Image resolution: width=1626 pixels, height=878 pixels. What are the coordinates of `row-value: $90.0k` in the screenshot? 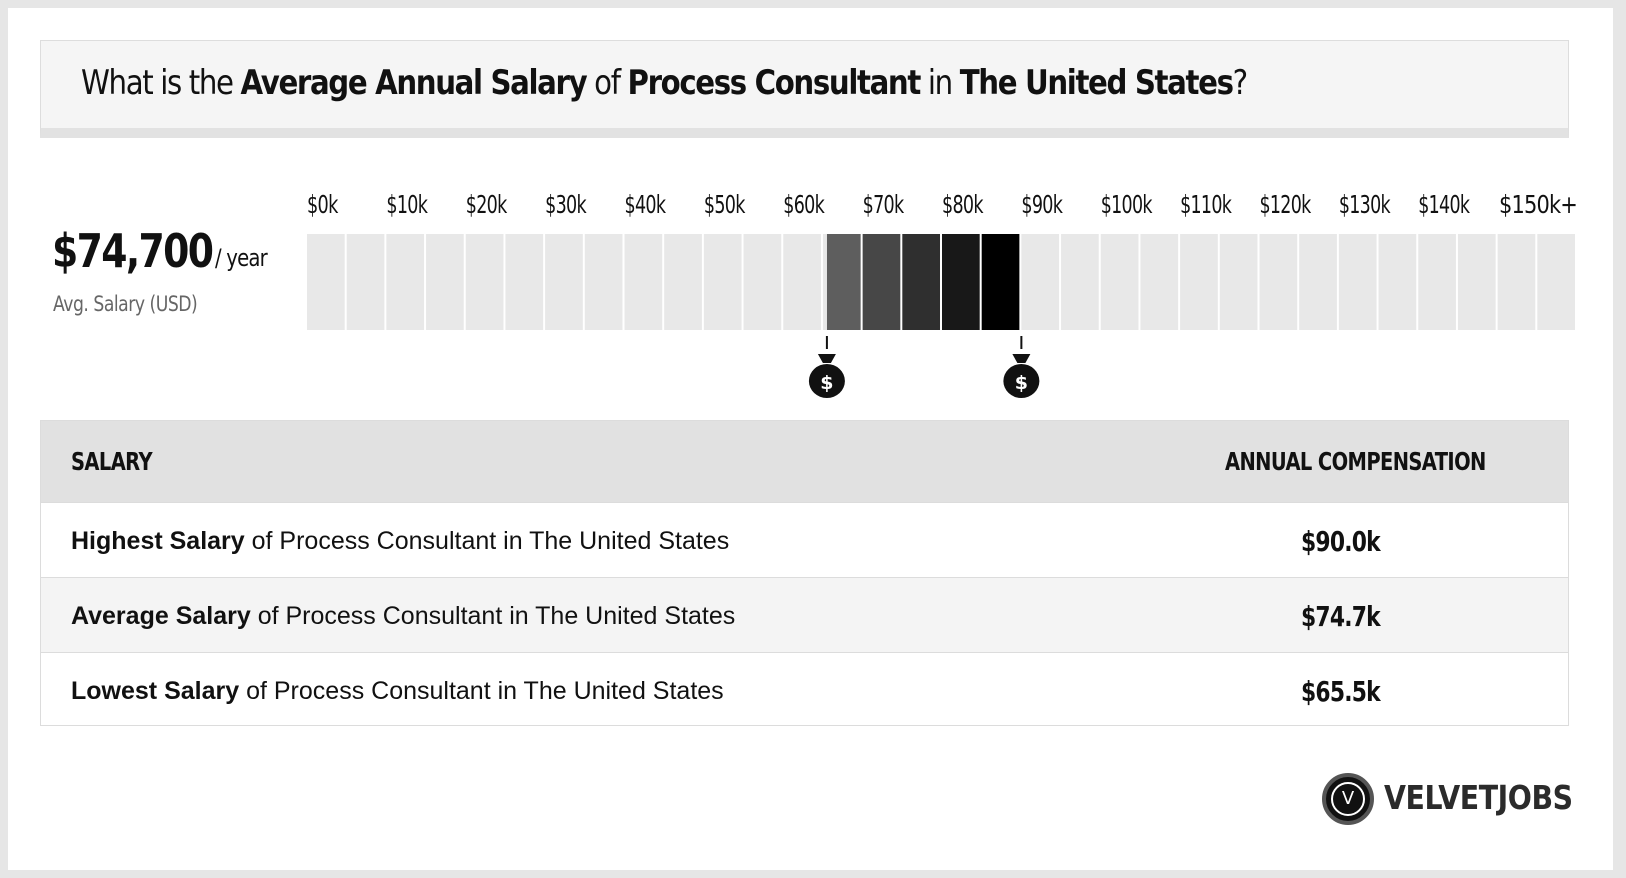 It's located at (1341, 541).